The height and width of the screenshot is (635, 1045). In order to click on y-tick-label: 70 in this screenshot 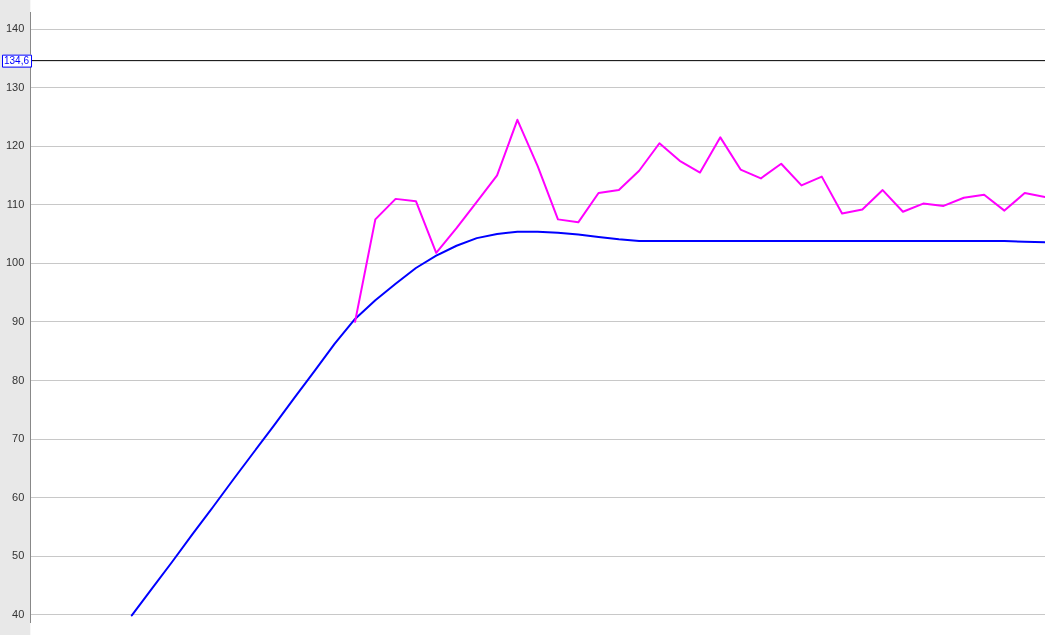, I will do `click(18, 438)`.